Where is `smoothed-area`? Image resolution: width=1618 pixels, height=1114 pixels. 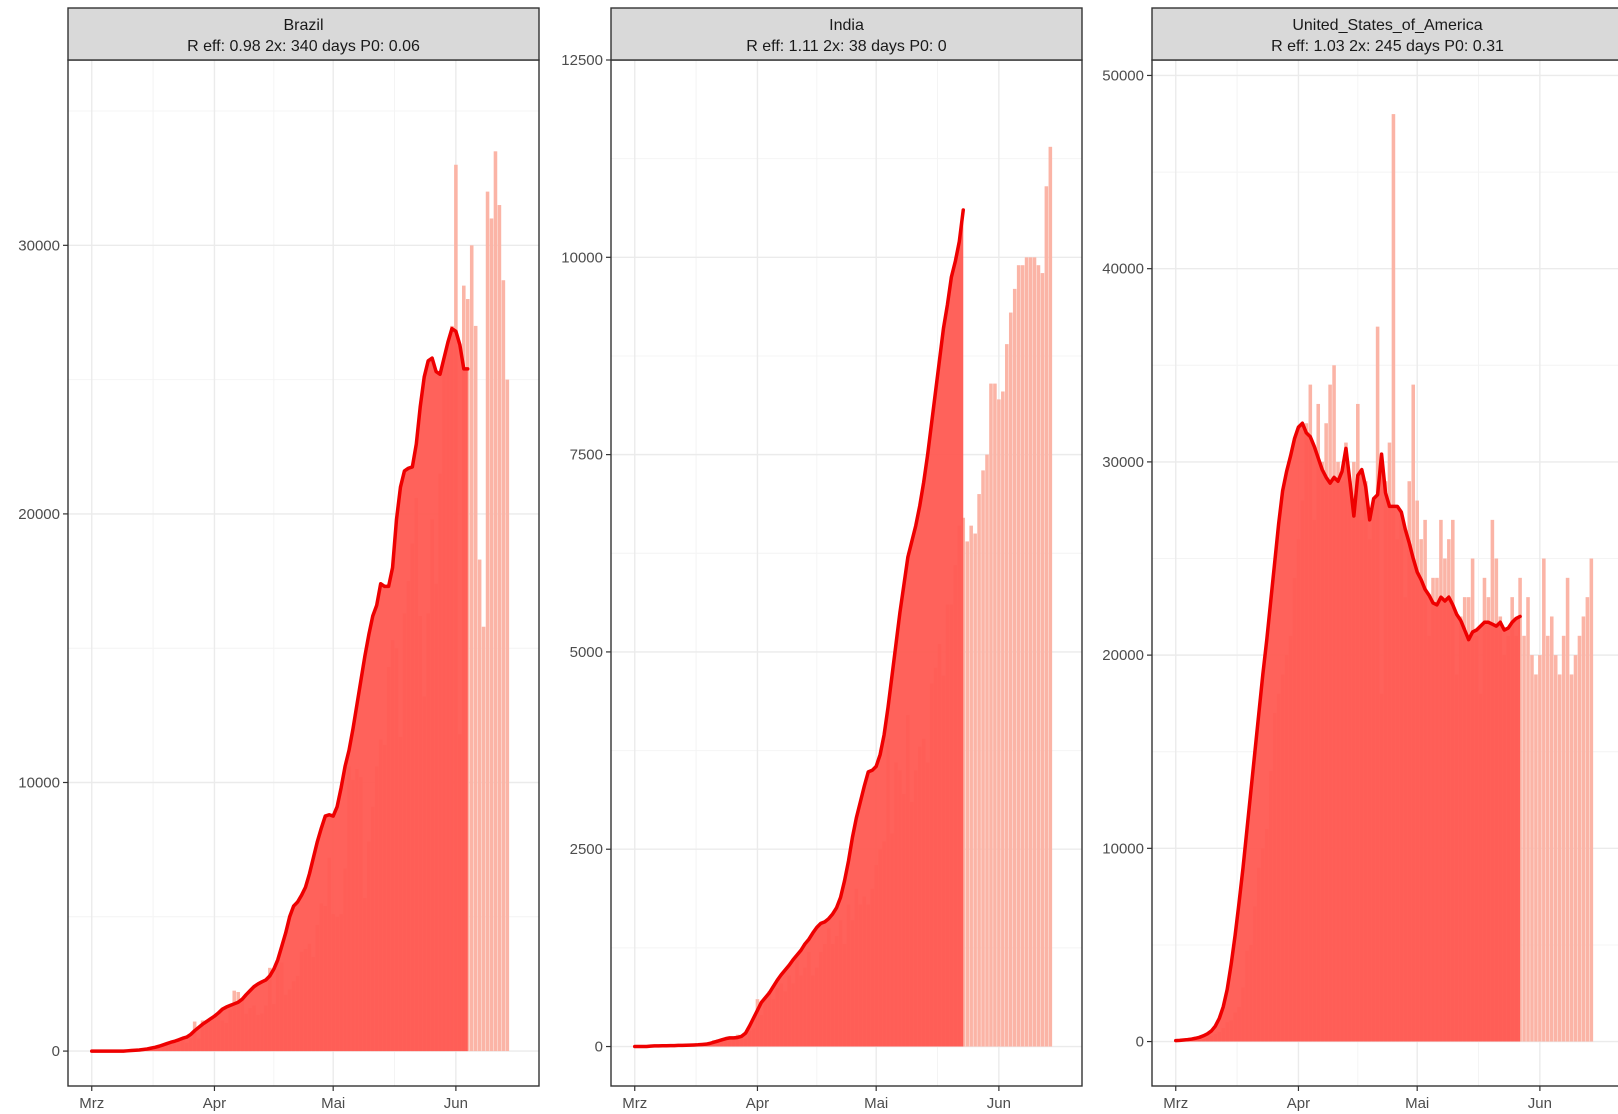
smoothed-area is located at coordinates (1348, 732).